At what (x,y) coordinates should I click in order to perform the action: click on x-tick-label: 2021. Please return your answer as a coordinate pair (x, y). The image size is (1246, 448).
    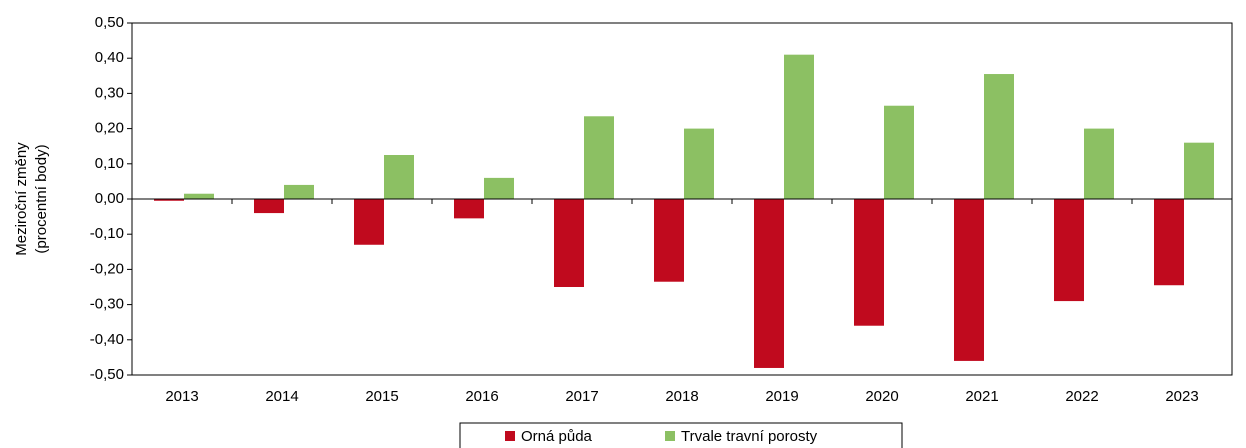
    Looking at the image, I should click on (981, 396).